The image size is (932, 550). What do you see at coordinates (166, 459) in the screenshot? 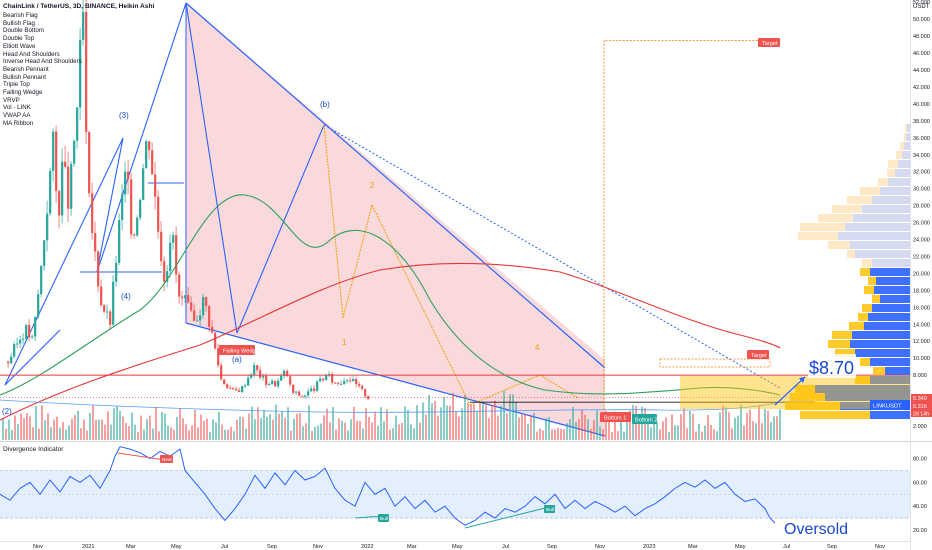
I see `bear-badge` at bounding box center [166, 459].